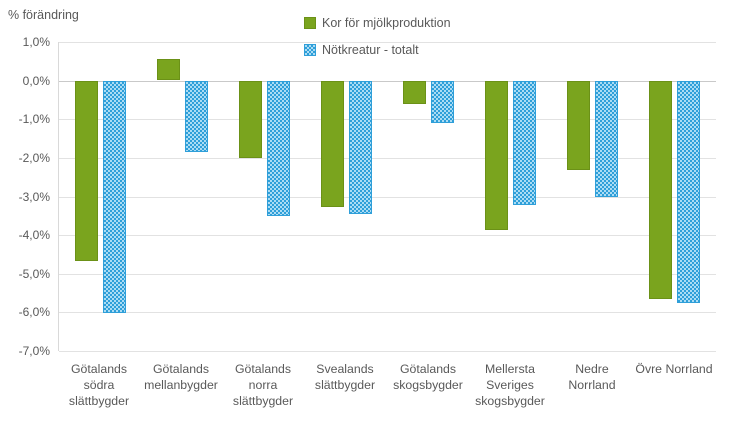 This screenshot has height=435, width=740. Describe the element at coordinates (34, 235) in the screenshot. I see `y-tick-label: -4,0%` at that location.